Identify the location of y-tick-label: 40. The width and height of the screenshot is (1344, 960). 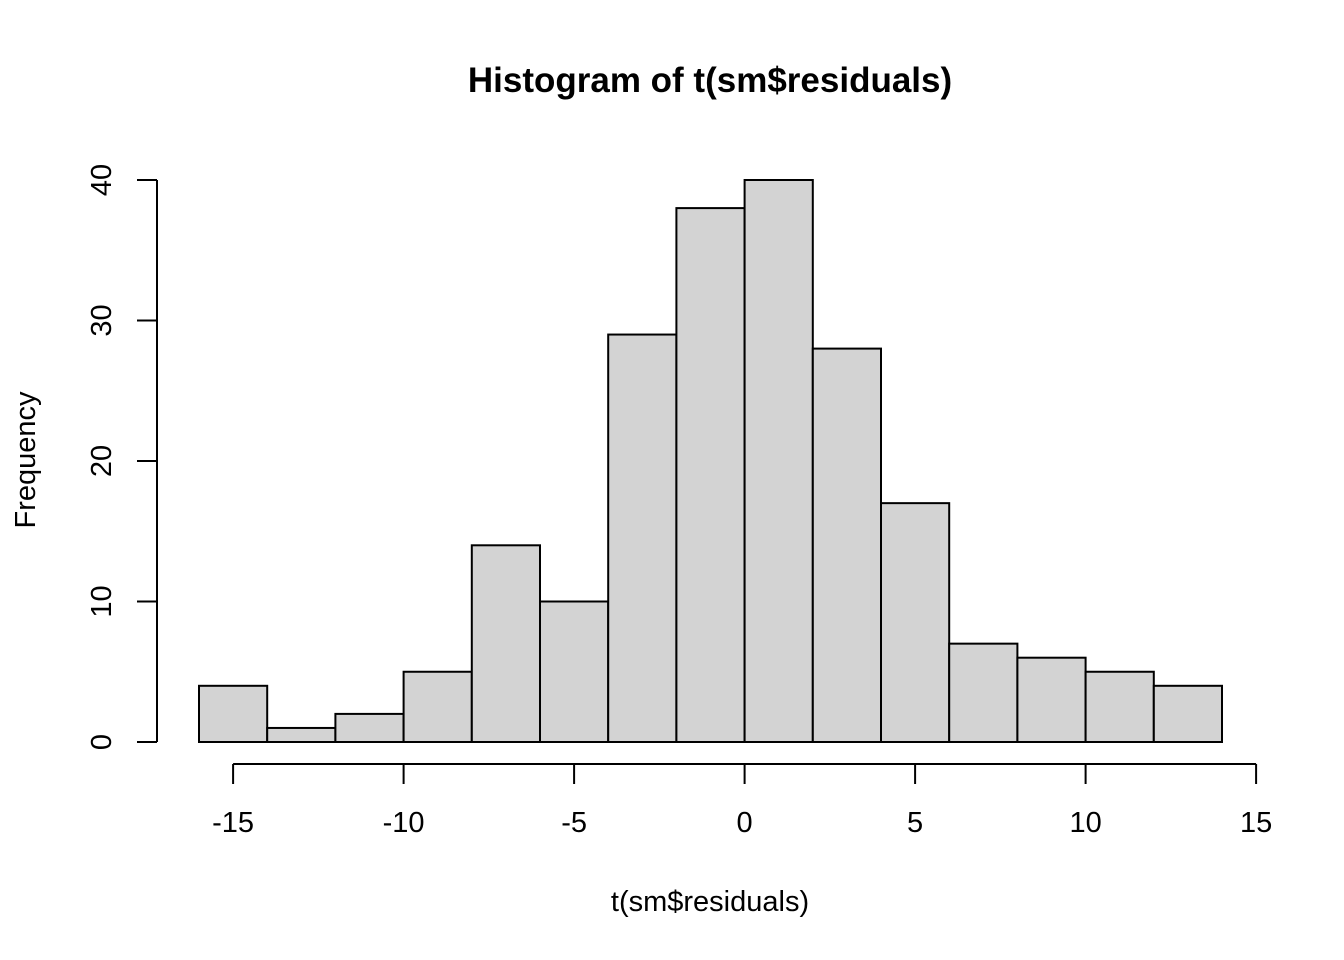
(102, 180).